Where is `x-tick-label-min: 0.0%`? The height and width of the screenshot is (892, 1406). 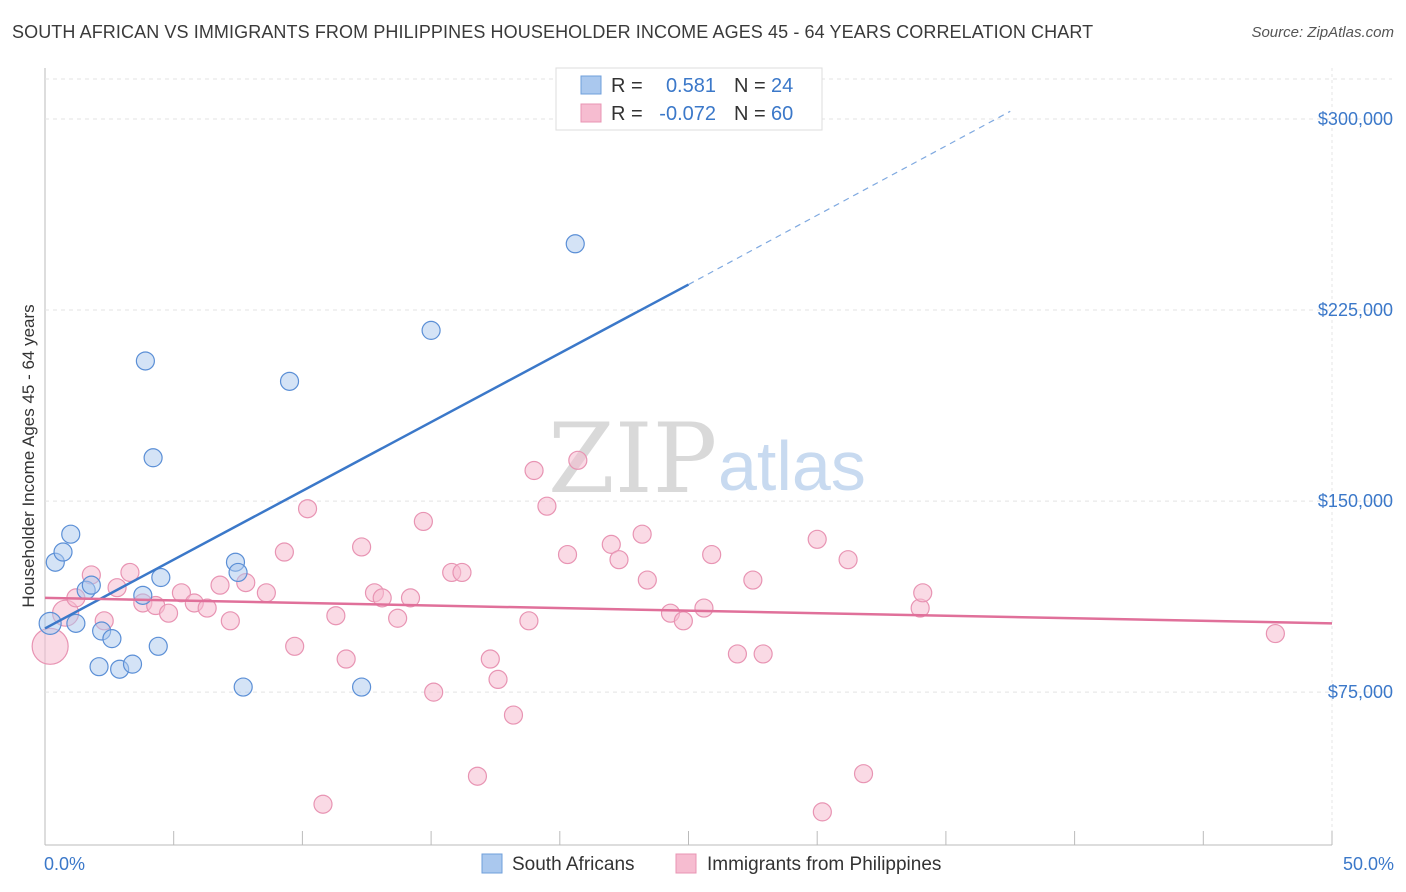
x-tick-label-min: 0.0% is located at coordinates (64, 864).